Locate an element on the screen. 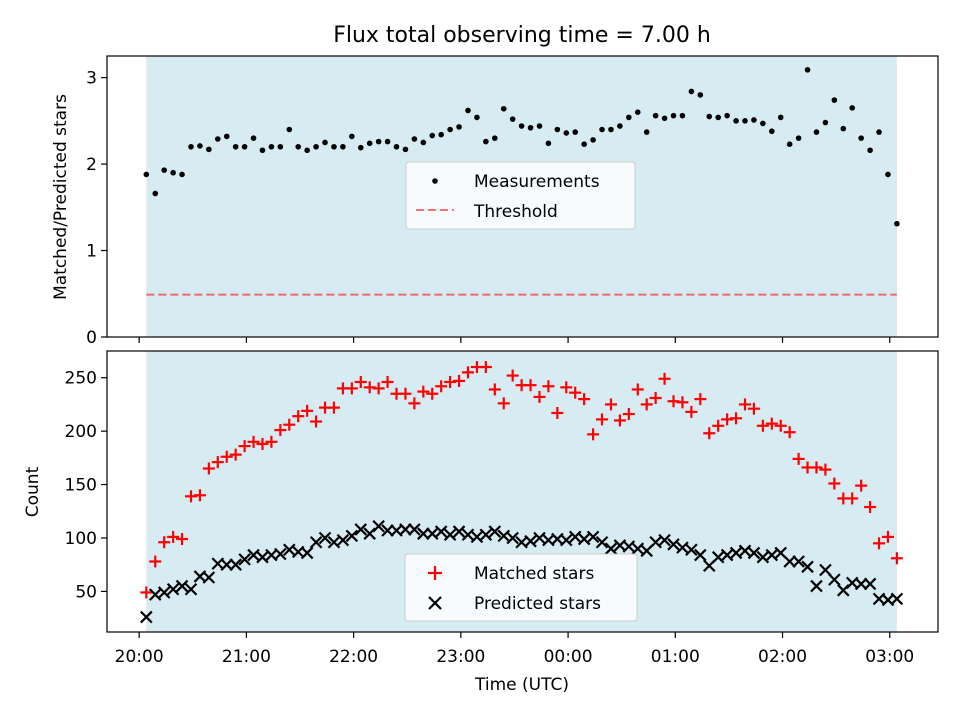 This screenshot has width=960, height=720. chart-title: Flux total observing time = 7.00 h is located at coordinates (522, 35).